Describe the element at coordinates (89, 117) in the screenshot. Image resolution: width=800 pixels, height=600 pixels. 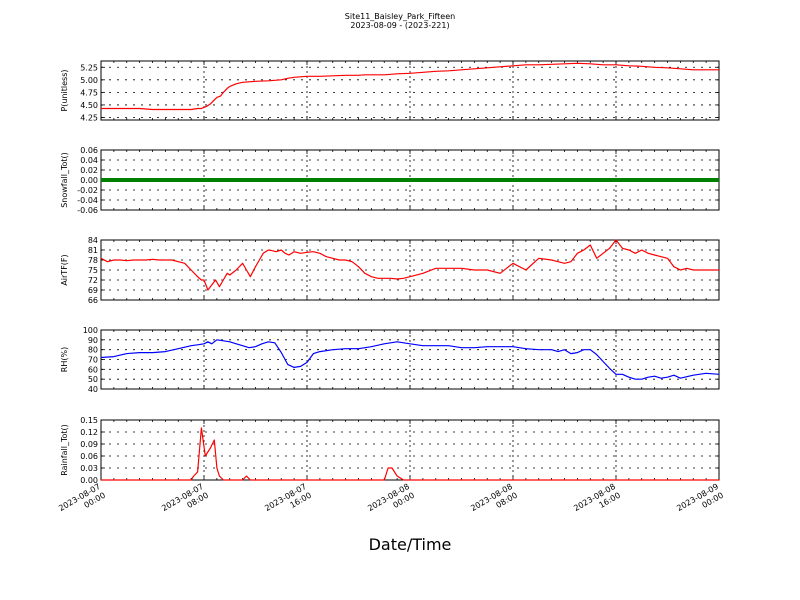
I see `y-tick-label: 4.25` at that location.